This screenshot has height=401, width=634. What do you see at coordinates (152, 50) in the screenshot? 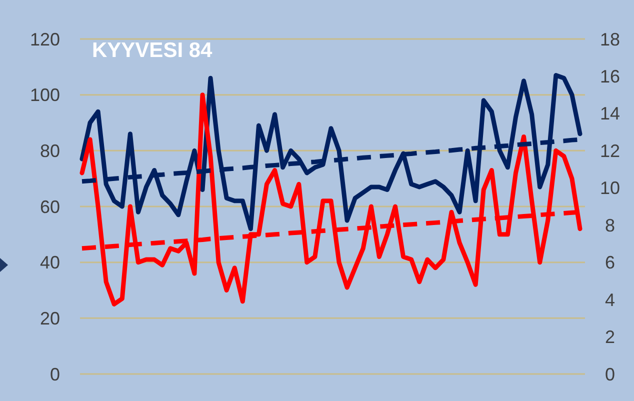
I see `chart-title: KYYVESI 84` at bounding box center [152, 50].